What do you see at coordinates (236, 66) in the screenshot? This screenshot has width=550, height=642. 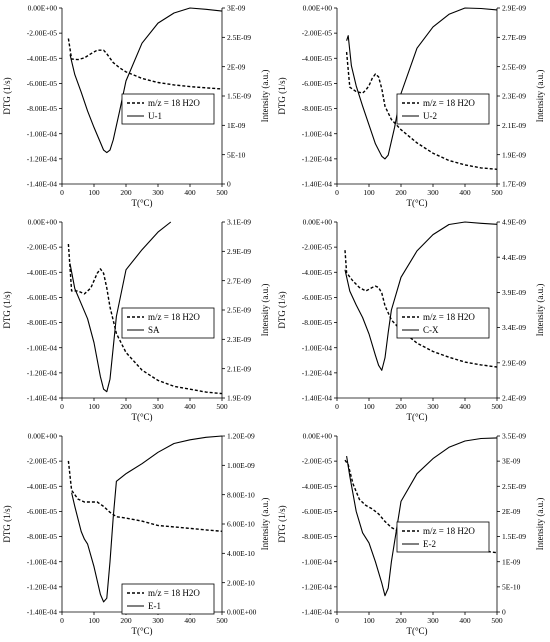 I see `y-right-tick-label: 2E-09` at bounding box center [236, 66].